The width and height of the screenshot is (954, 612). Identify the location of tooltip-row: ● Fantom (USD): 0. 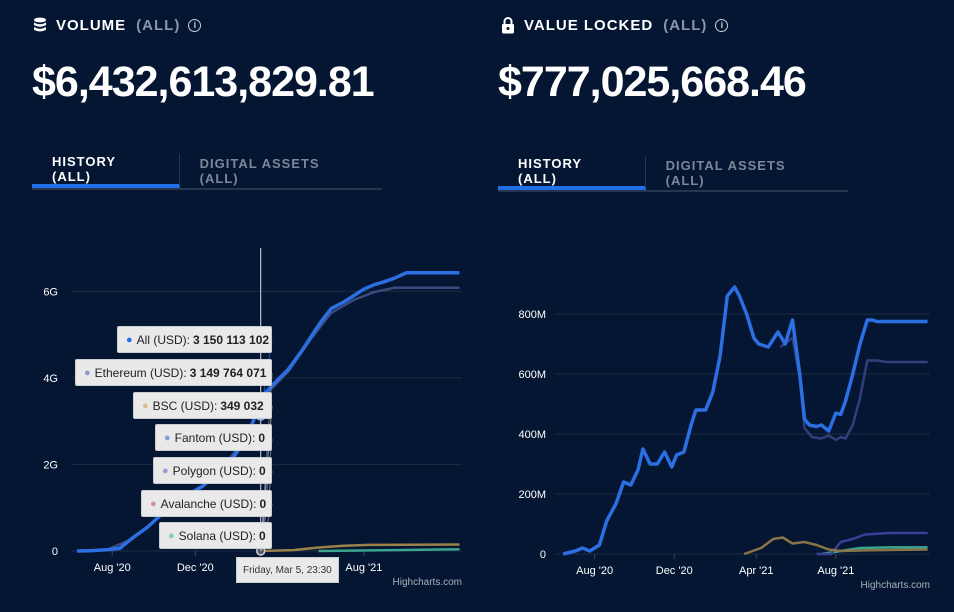
(213, 437).